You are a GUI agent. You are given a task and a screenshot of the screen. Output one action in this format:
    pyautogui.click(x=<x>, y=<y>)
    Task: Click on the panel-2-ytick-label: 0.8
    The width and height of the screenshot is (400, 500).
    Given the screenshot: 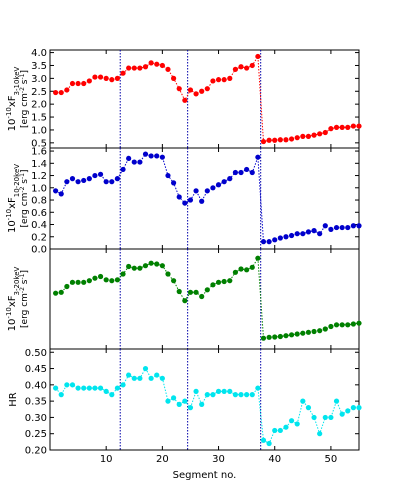 What is the action you would take?
    pyautogui.click(x=39, y=201)
    